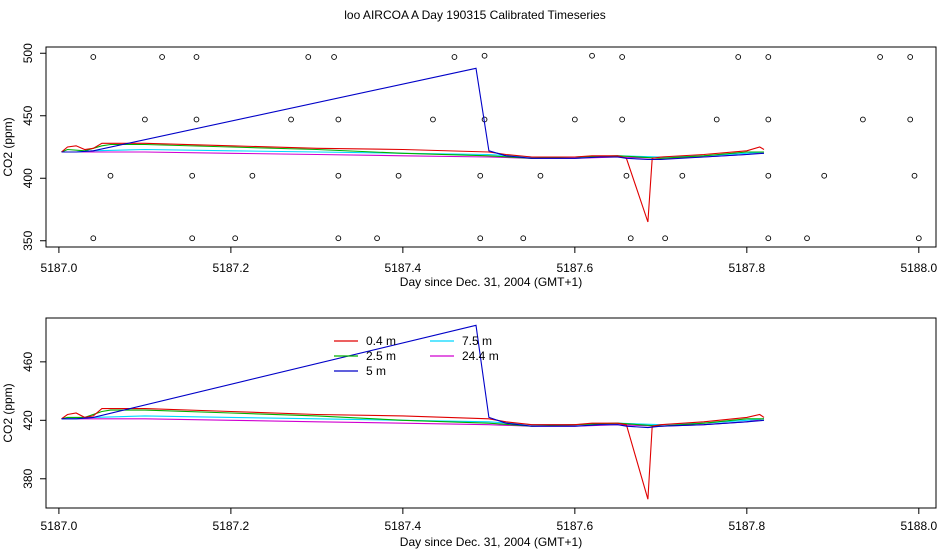 The height and width of the screenshot is (550, 950). Describe the element at coordinates (28, 178) in the screenshot. I see `y-tick-label: 400` at that location.